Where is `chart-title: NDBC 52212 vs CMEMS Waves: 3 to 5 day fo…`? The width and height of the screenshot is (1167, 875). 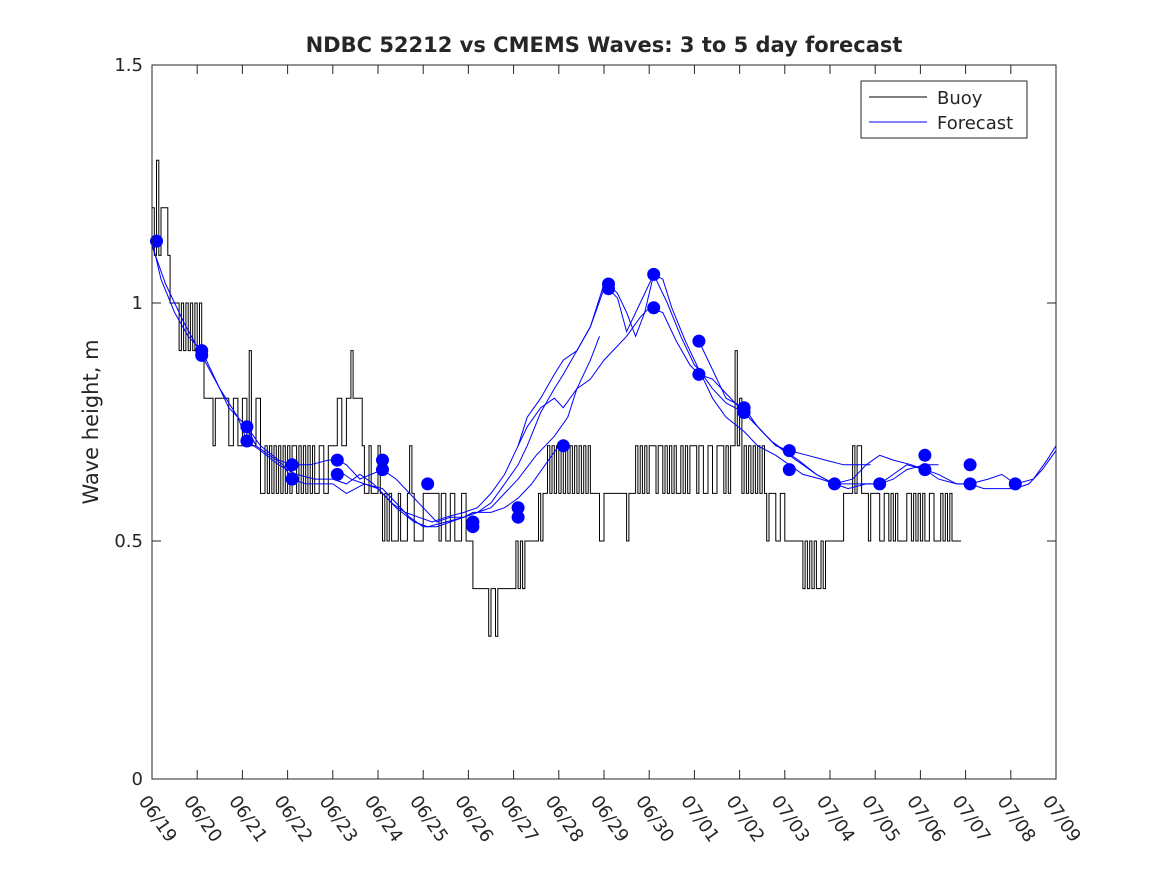
chart-title: NDBC 52212 vs CMEMS Waves: 3 to 5 day fo… is located at coordinates (604, 45).